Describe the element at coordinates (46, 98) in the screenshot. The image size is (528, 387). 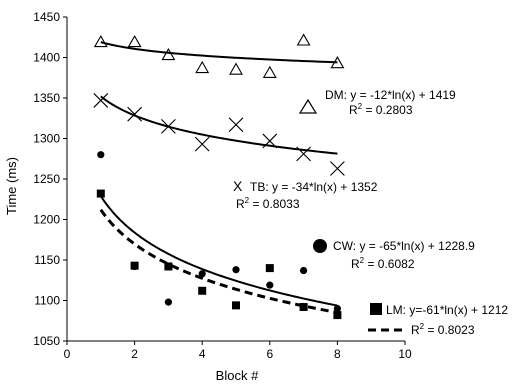
I see `y-tick-label: 1350` at that location.